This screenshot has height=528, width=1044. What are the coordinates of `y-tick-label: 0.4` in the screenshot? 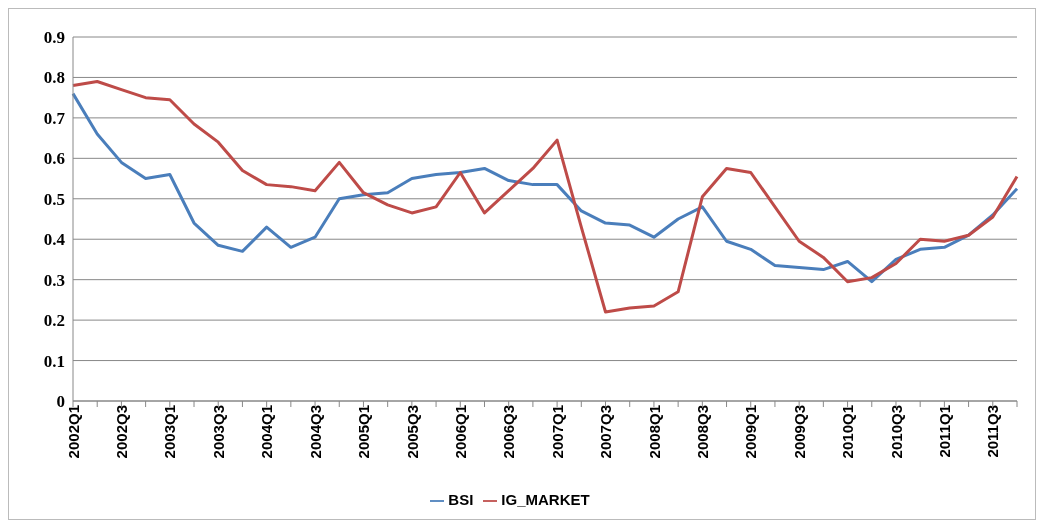 It's located at (54, 240).